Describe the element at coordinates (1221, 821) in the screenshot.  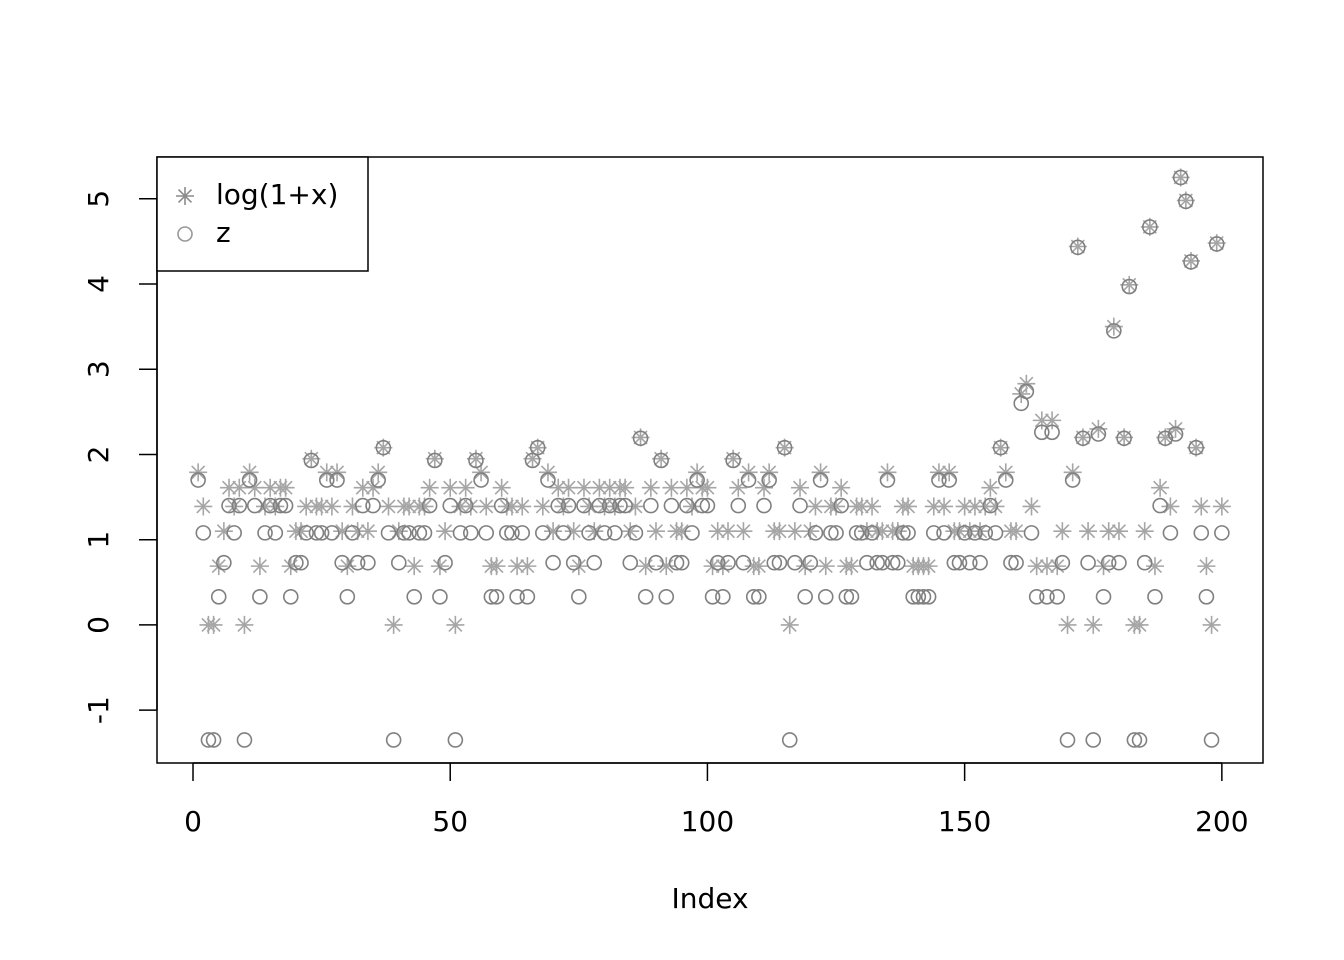
I see `x-tick-label: 200` at that location.